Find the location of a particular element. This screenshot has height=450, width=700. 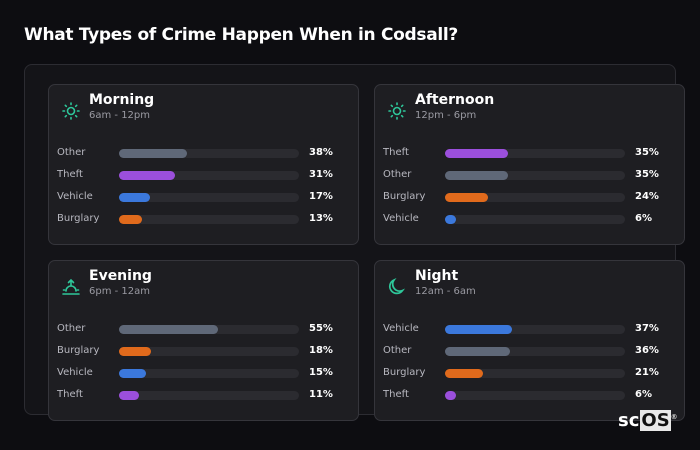

bar-row: Theft 11% is located at coordinates (202, 396).